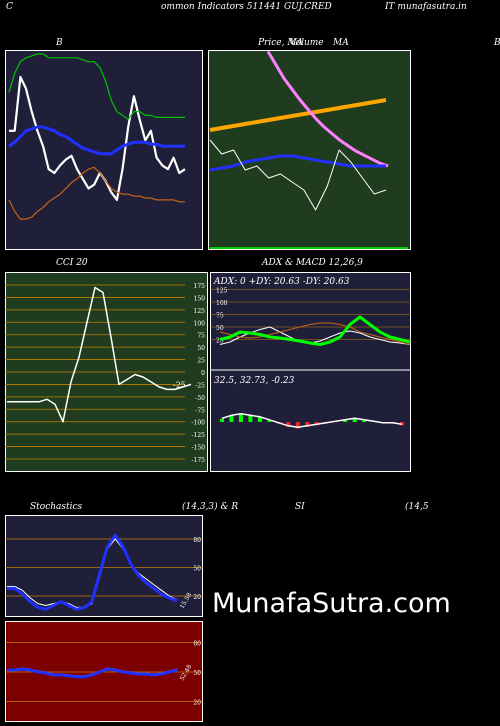  I want to click on header-left: C, so click(9, 7).